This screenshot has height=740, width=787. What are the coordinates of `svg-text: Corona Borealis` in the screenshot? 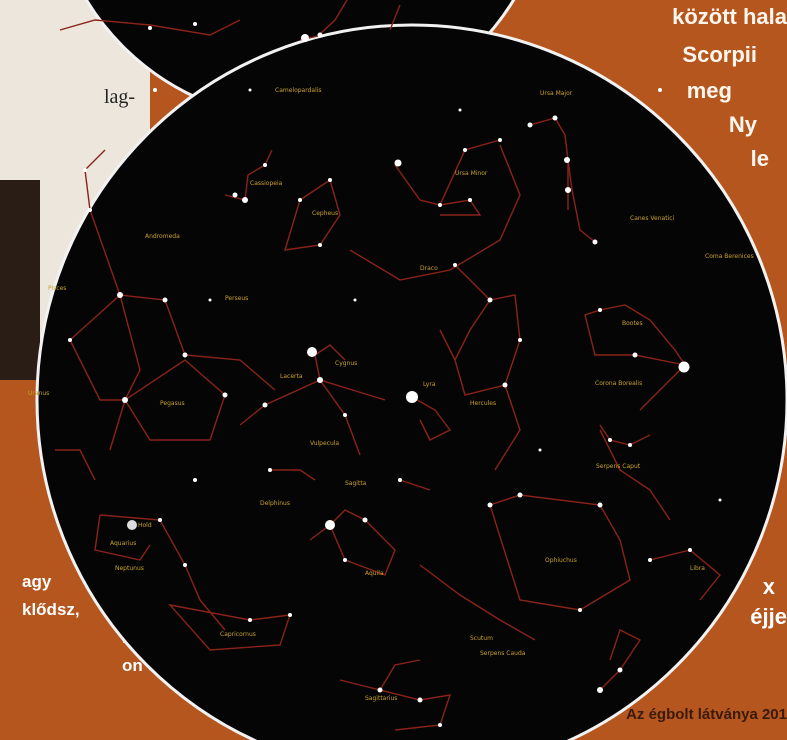 It's located at (618, 383).